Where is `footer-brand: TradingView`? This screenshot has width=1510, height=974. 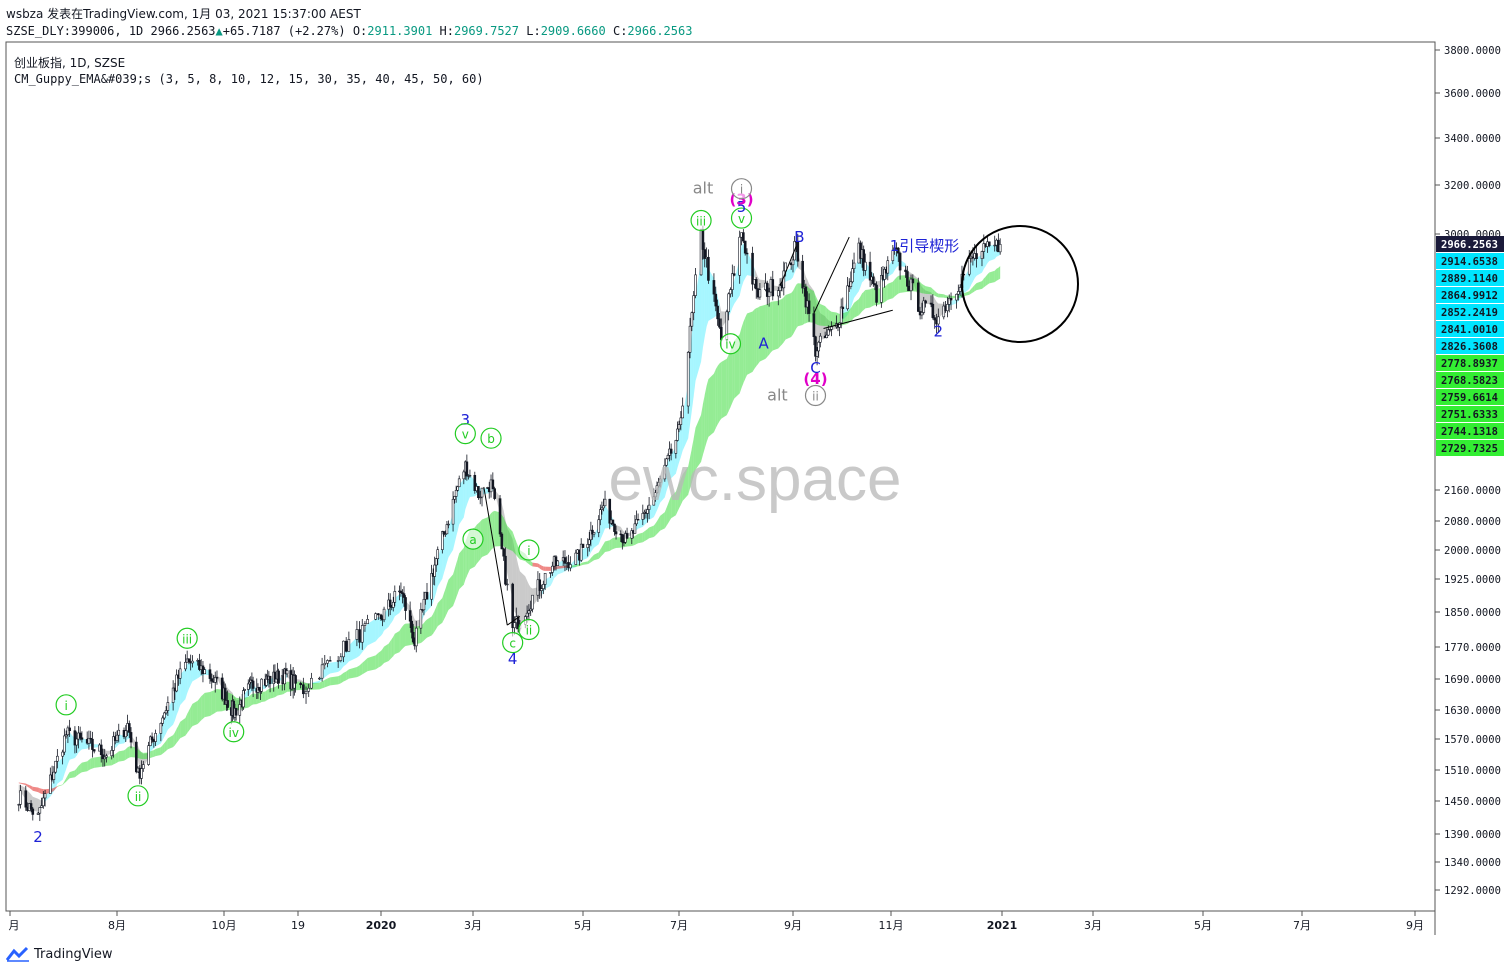 footer-brand: TradingView is located at coordinates (59, 954).